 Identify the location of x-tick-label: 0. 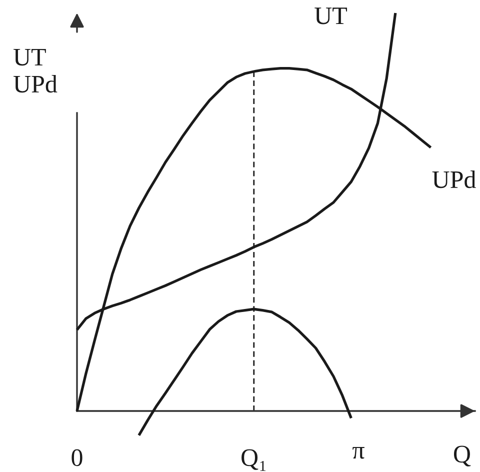
(77, 457).